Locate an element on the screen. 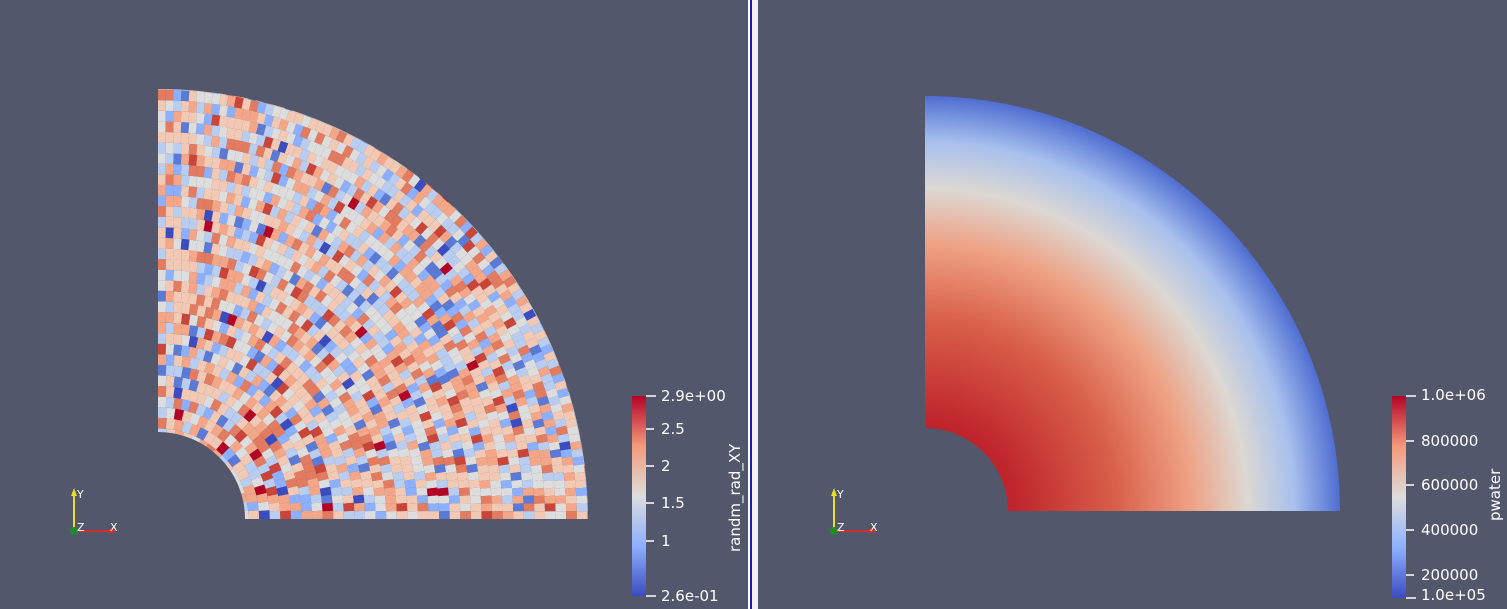 The width and height of the screenshot is (1507, 609). view-splitter-handle is located at coordinates (755, 304).